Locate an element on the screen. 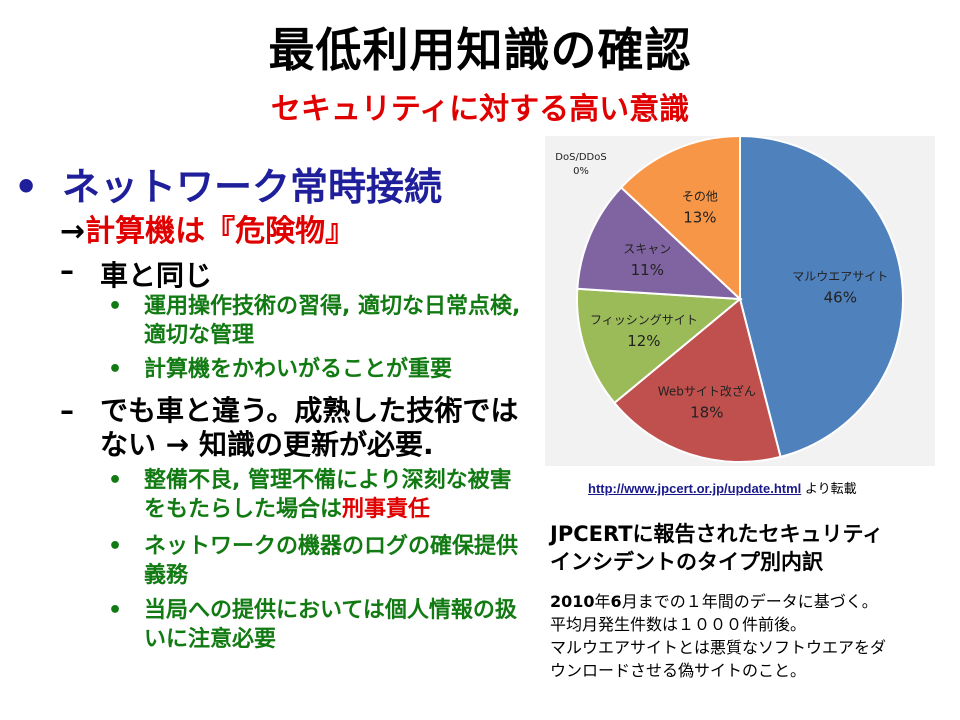  caption-year: 2010 is located at coordinates (572, 601).